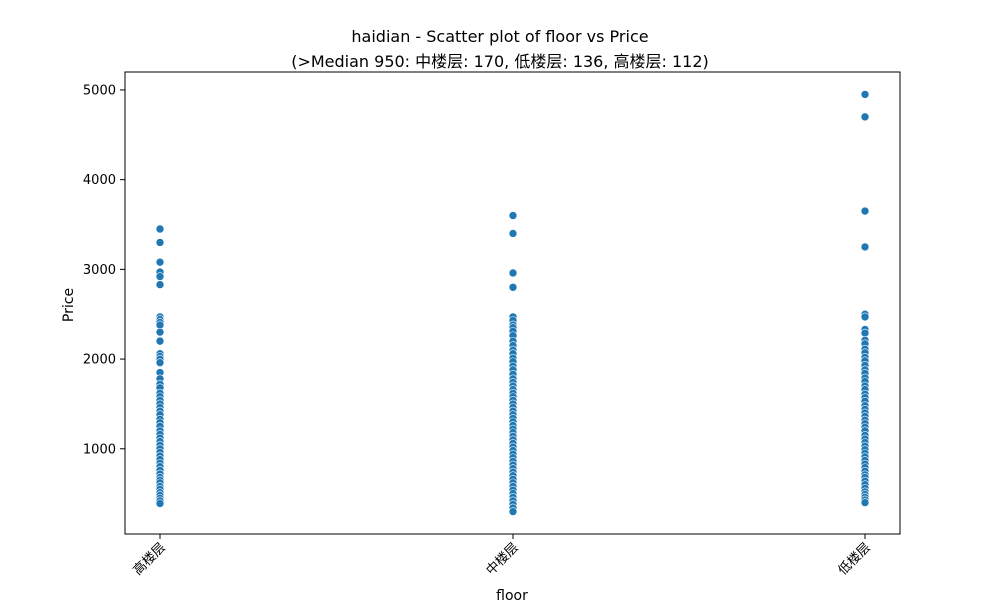 Image resolution: width=1000 pixels, height=600 pixels. Describe the element at coordinates (500, 36) in the screenshot. I see `chart-title: haidian - Scatter plot of floor vs Price` at that location.